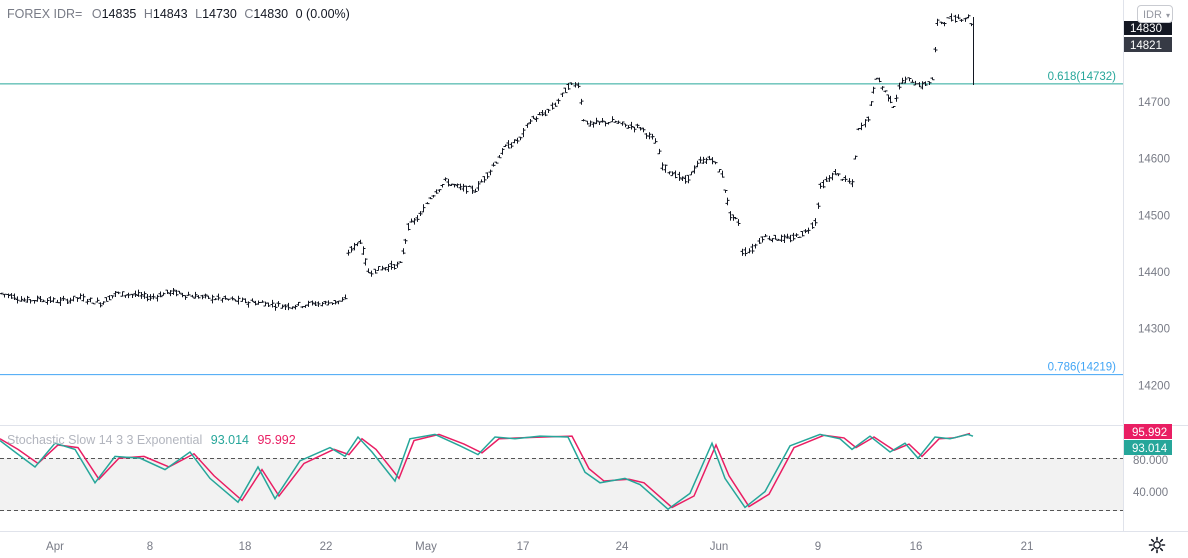  I want to click on time-tick-label: 8, so click(150, 547).